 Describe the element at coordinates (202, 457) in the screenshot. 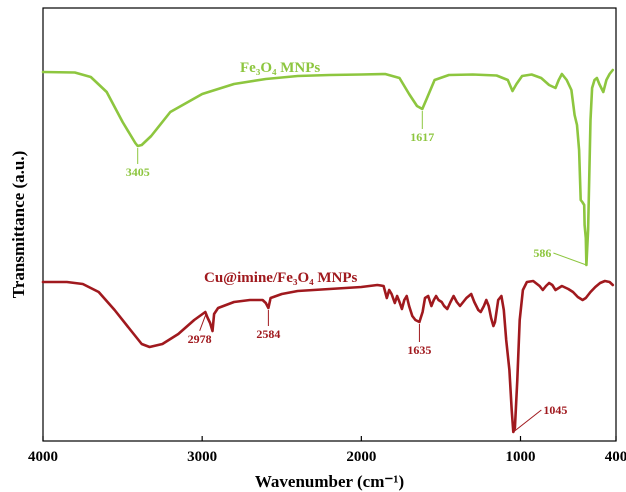

I see `x-tick-label-3000: 3000` at that location.